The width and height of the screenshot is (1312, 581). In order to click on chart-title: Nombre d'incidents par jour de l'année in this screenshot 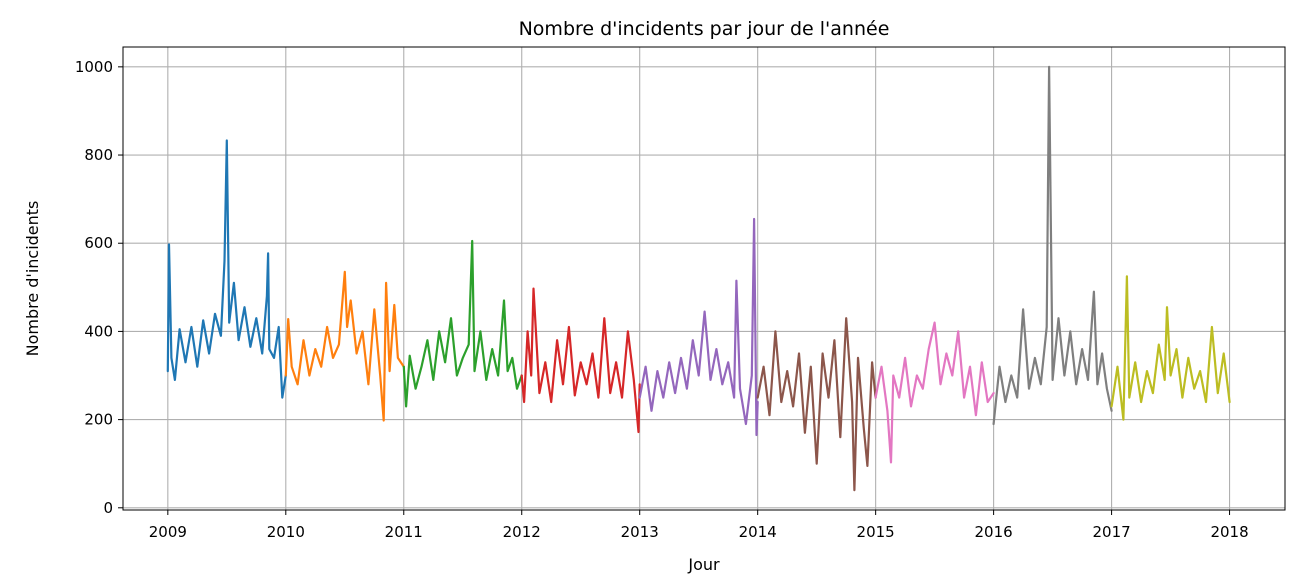, I will do `click(704, 29)`.